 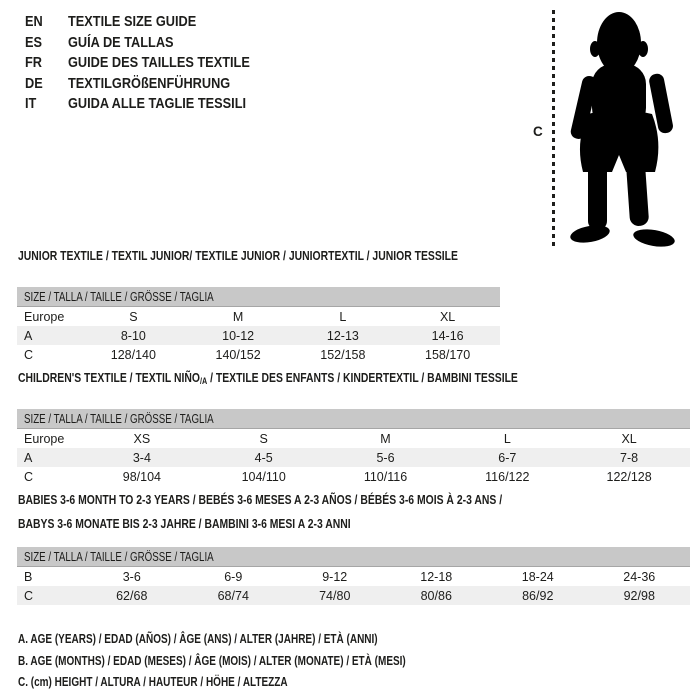 What do you see at coordinates (157, 103) in the screenshot?
I see `language-label: GUIDA ALLE TAGLIE TESSILI` at bounding box center [157, 103].